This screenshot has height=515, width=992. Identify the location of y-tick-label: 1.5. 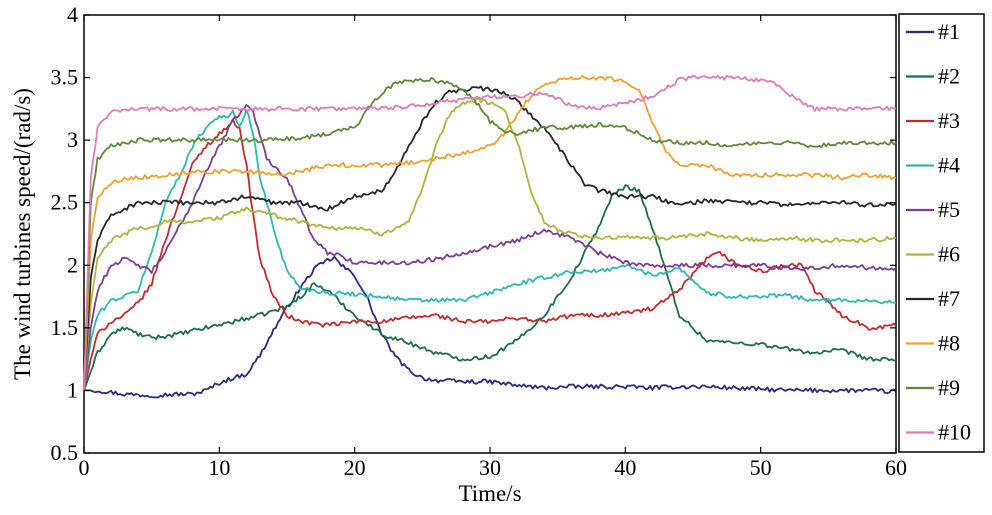
(65, 327).